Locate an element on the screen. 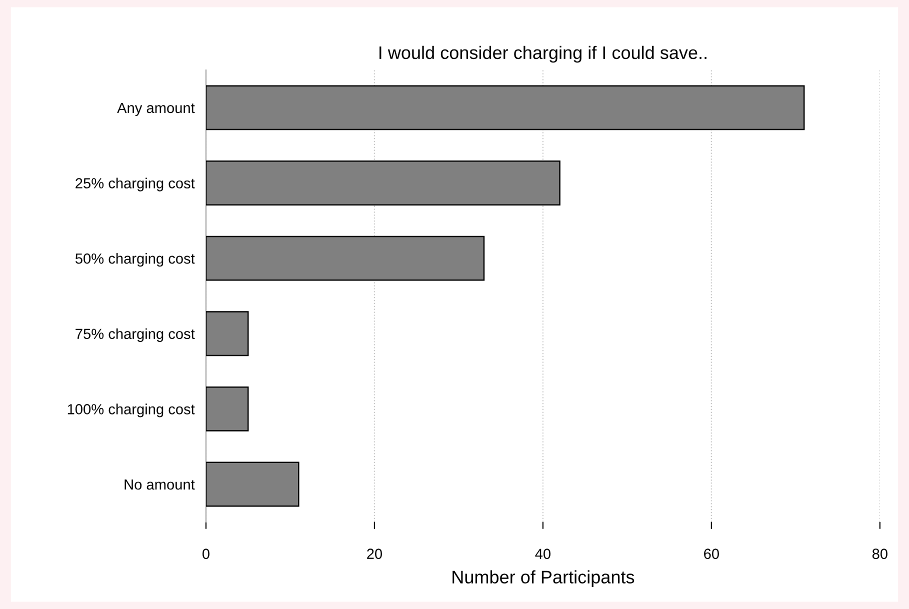  y-tick-label: 25% charging cost is located at coordinates (135, 185).